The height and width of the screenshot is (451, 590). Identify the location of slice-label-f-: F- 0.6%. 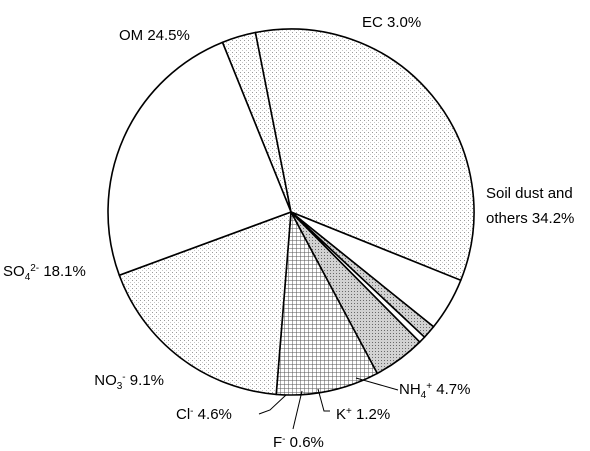
(298, 442).